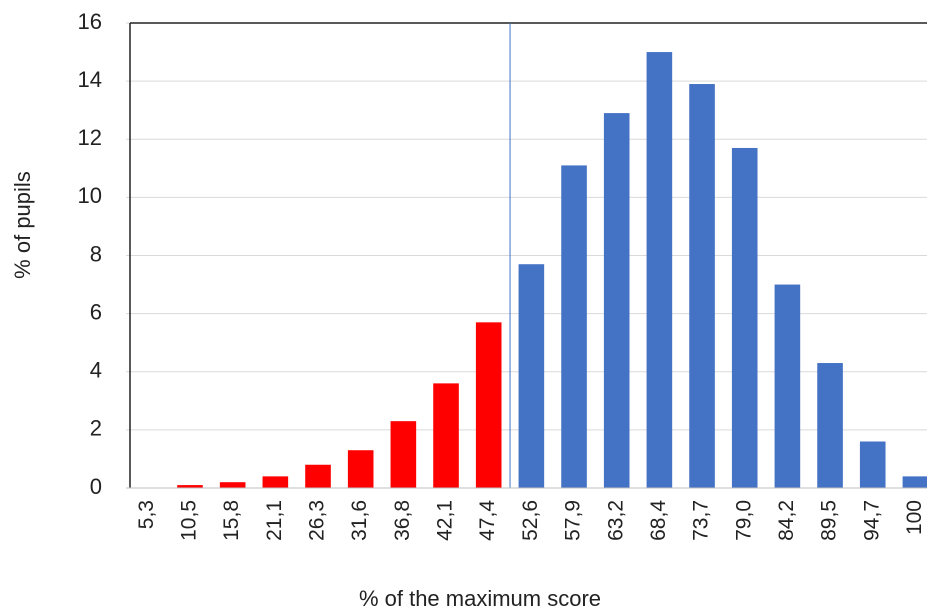 Image resolution: width=927 pixels, height=614 pixels. Describe the element at coordinates (22, 225) in the screenshot. I see `y-axis-title: % of pupils` at that location.